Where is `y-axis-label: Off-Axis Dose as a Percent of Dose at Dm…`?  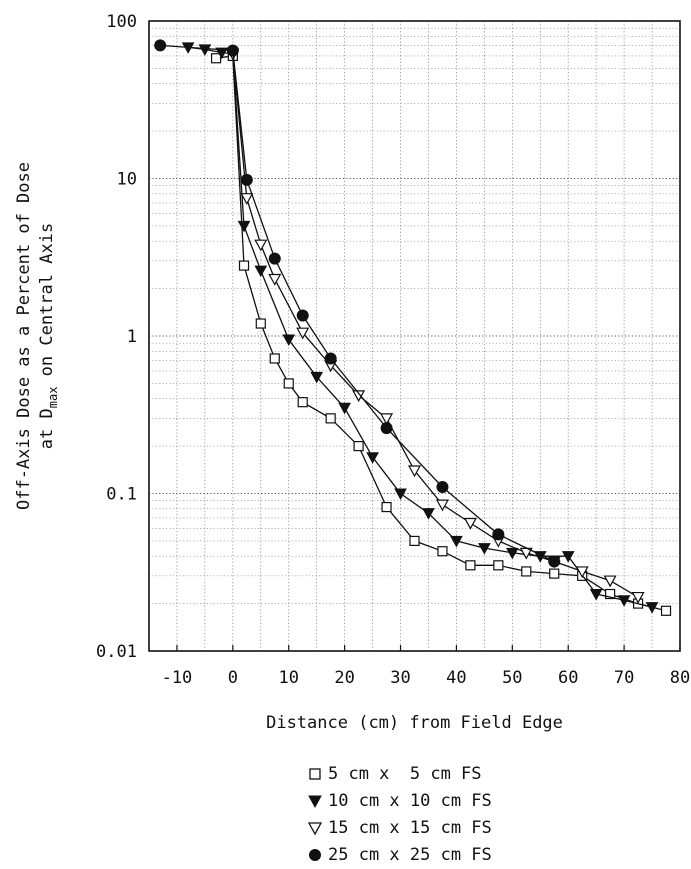 y-axis-label: Off-Axis Dose as a Percent of Dose at Dm… is located at coordinates (37, 336).